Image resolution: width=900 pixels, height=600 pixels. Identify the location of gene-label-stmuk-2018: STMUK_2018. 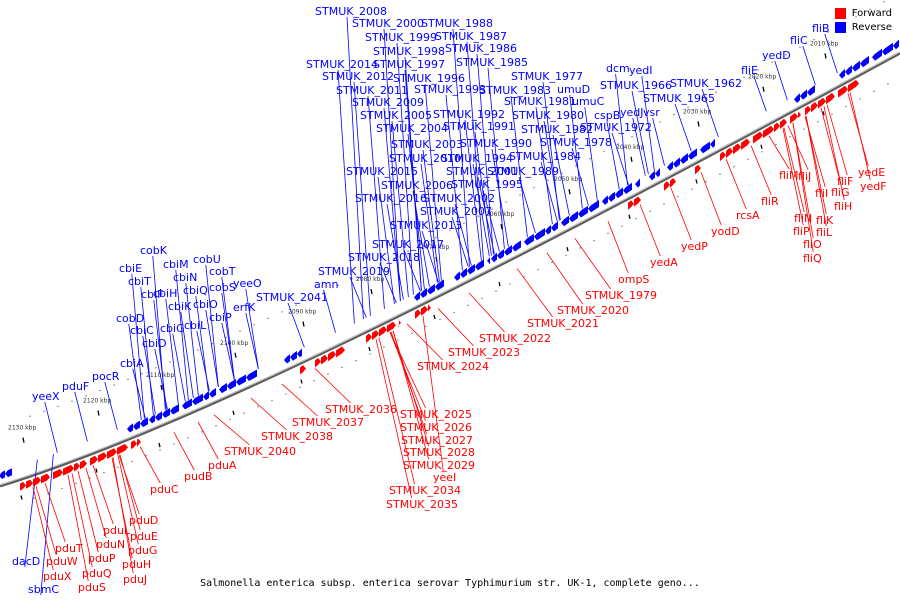
(384, 257).